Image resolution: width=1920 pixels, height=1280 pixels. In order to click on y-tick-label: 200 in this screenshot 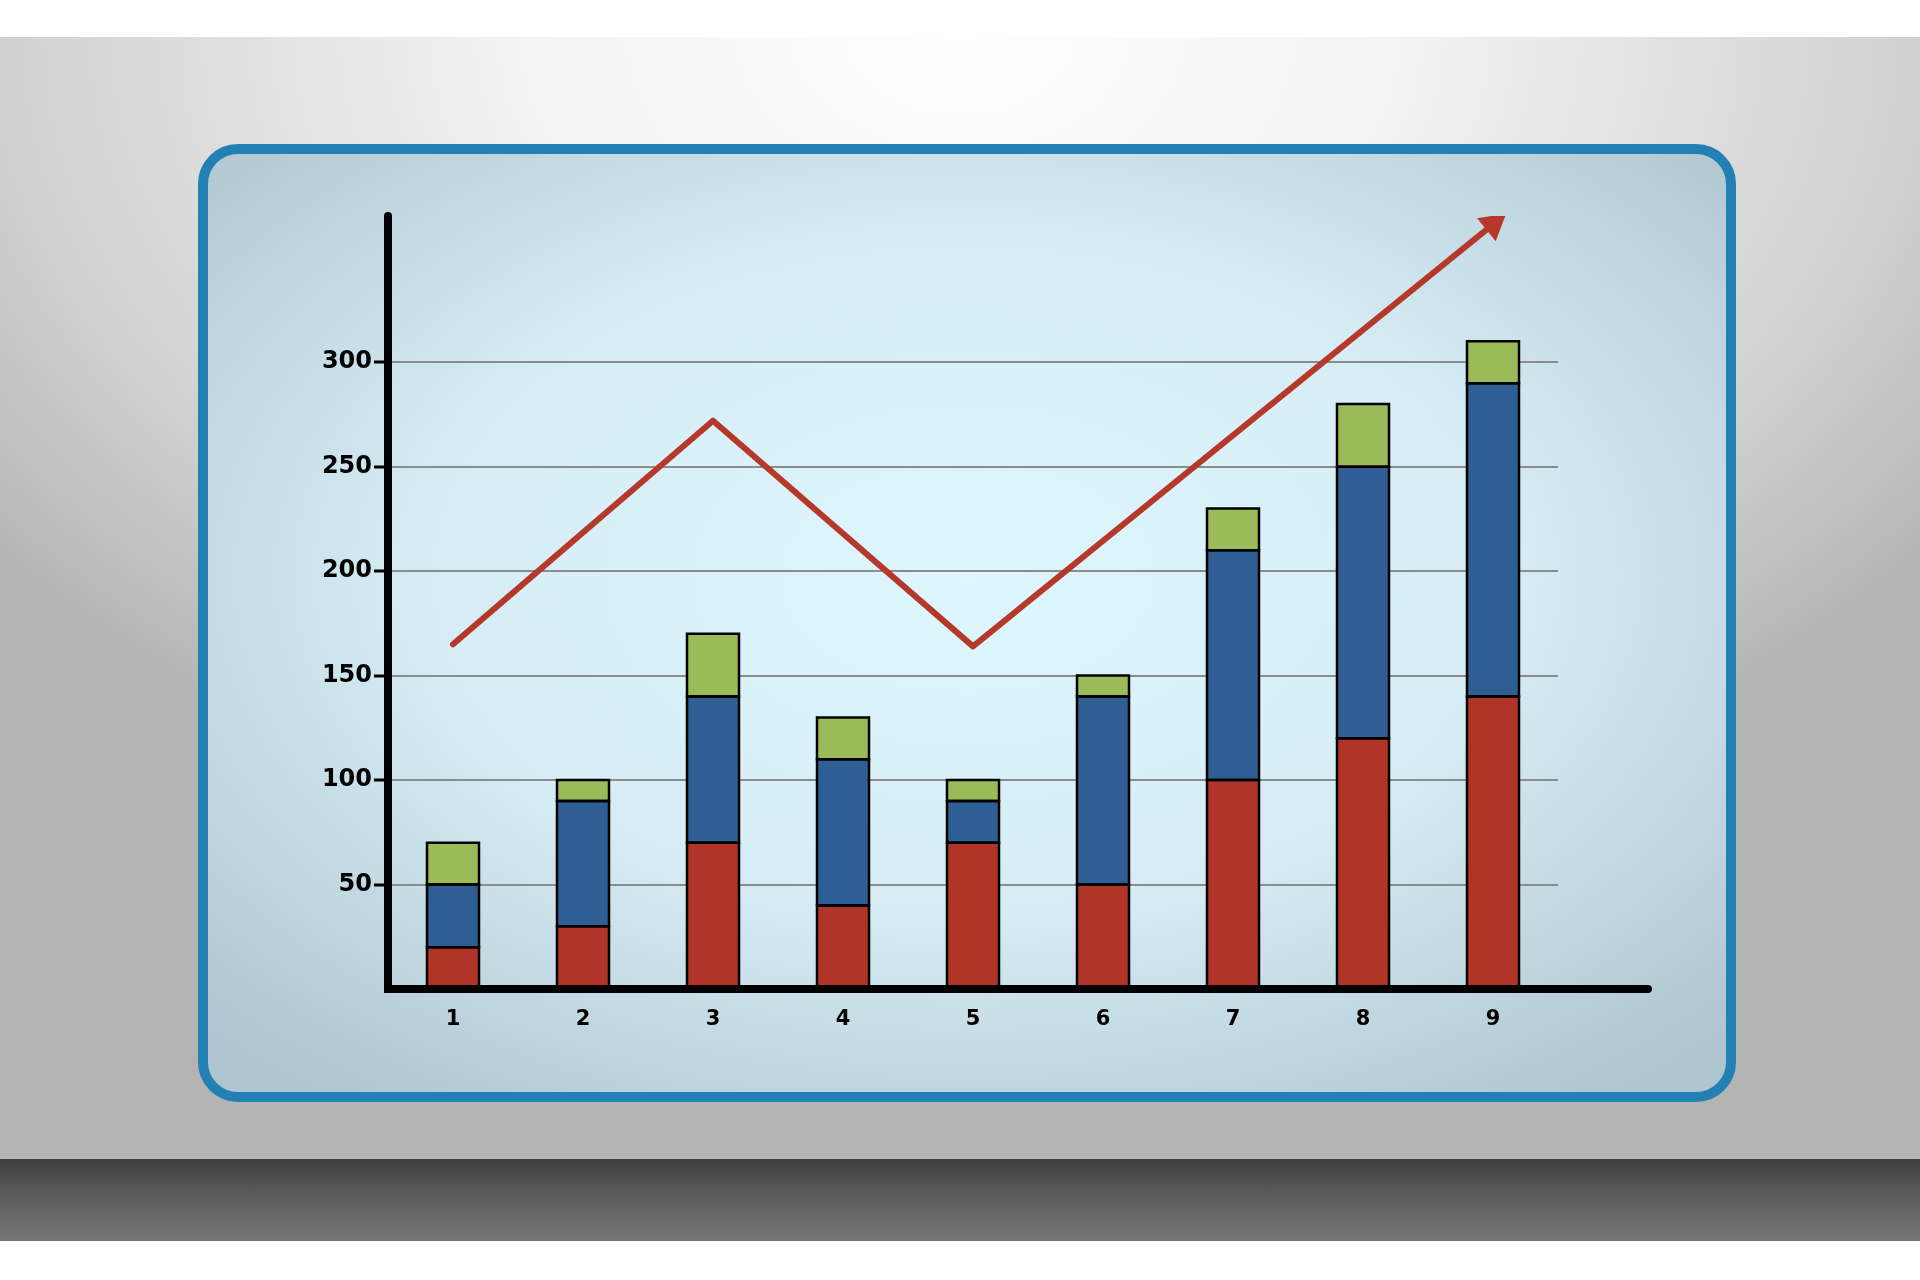, I will do `click(346, 569)`.